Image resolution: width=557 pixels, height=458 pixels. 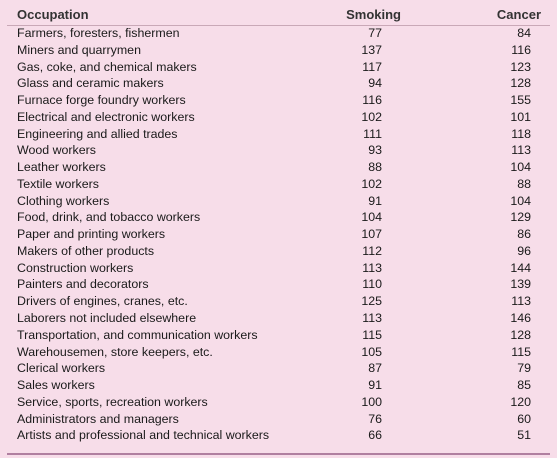 I want to click on table-row: Farmers, foresters, fishermen 77 84, so click(x=278, y=33).